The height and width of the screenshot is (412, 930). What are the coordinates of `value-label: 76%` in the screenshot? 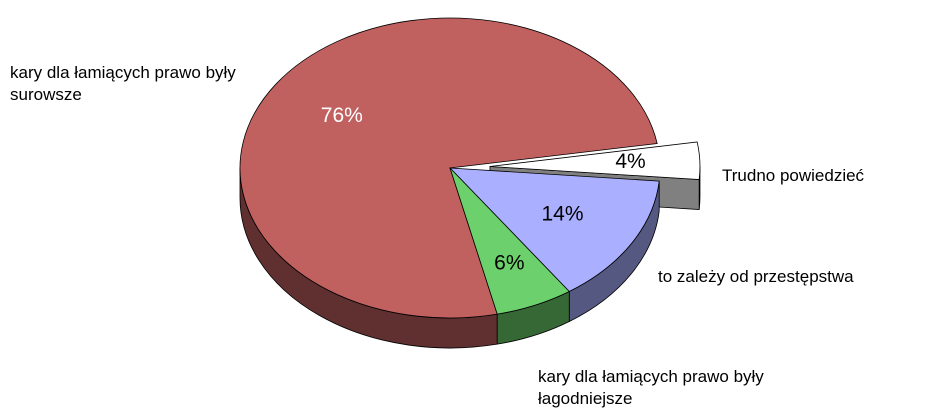 It's located at (342, 115).